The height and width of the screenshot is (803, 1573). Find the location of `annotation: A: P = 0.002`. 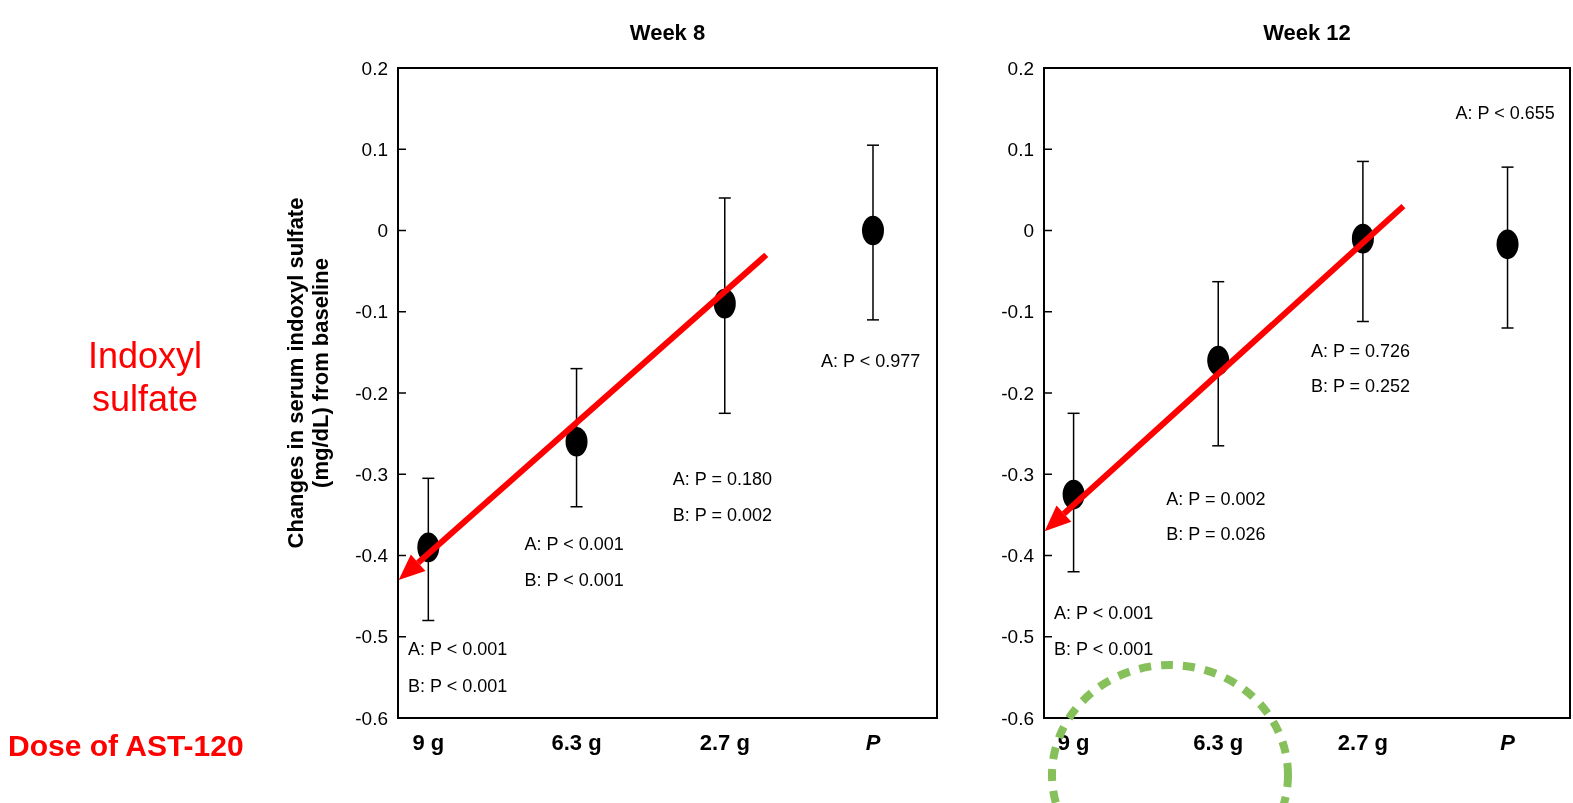

annotation: A: P = 0.002 is located at coordinates (1216, 498).